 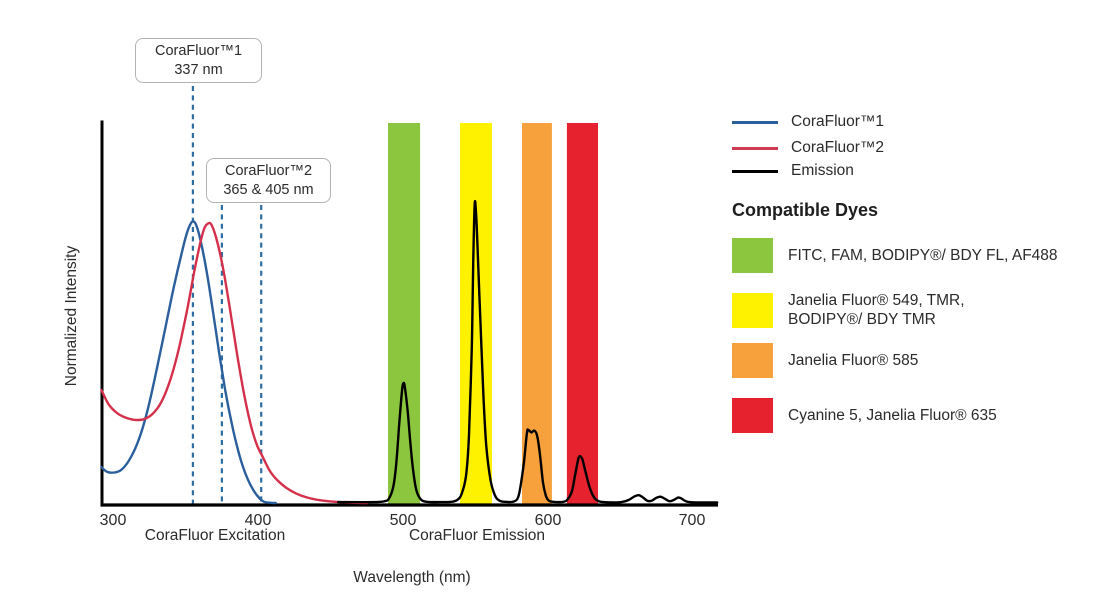 What do you see at coordinates (755, 171) in the screenshot?
I see `emission-line-swatch` at bounding box center [755, 171].